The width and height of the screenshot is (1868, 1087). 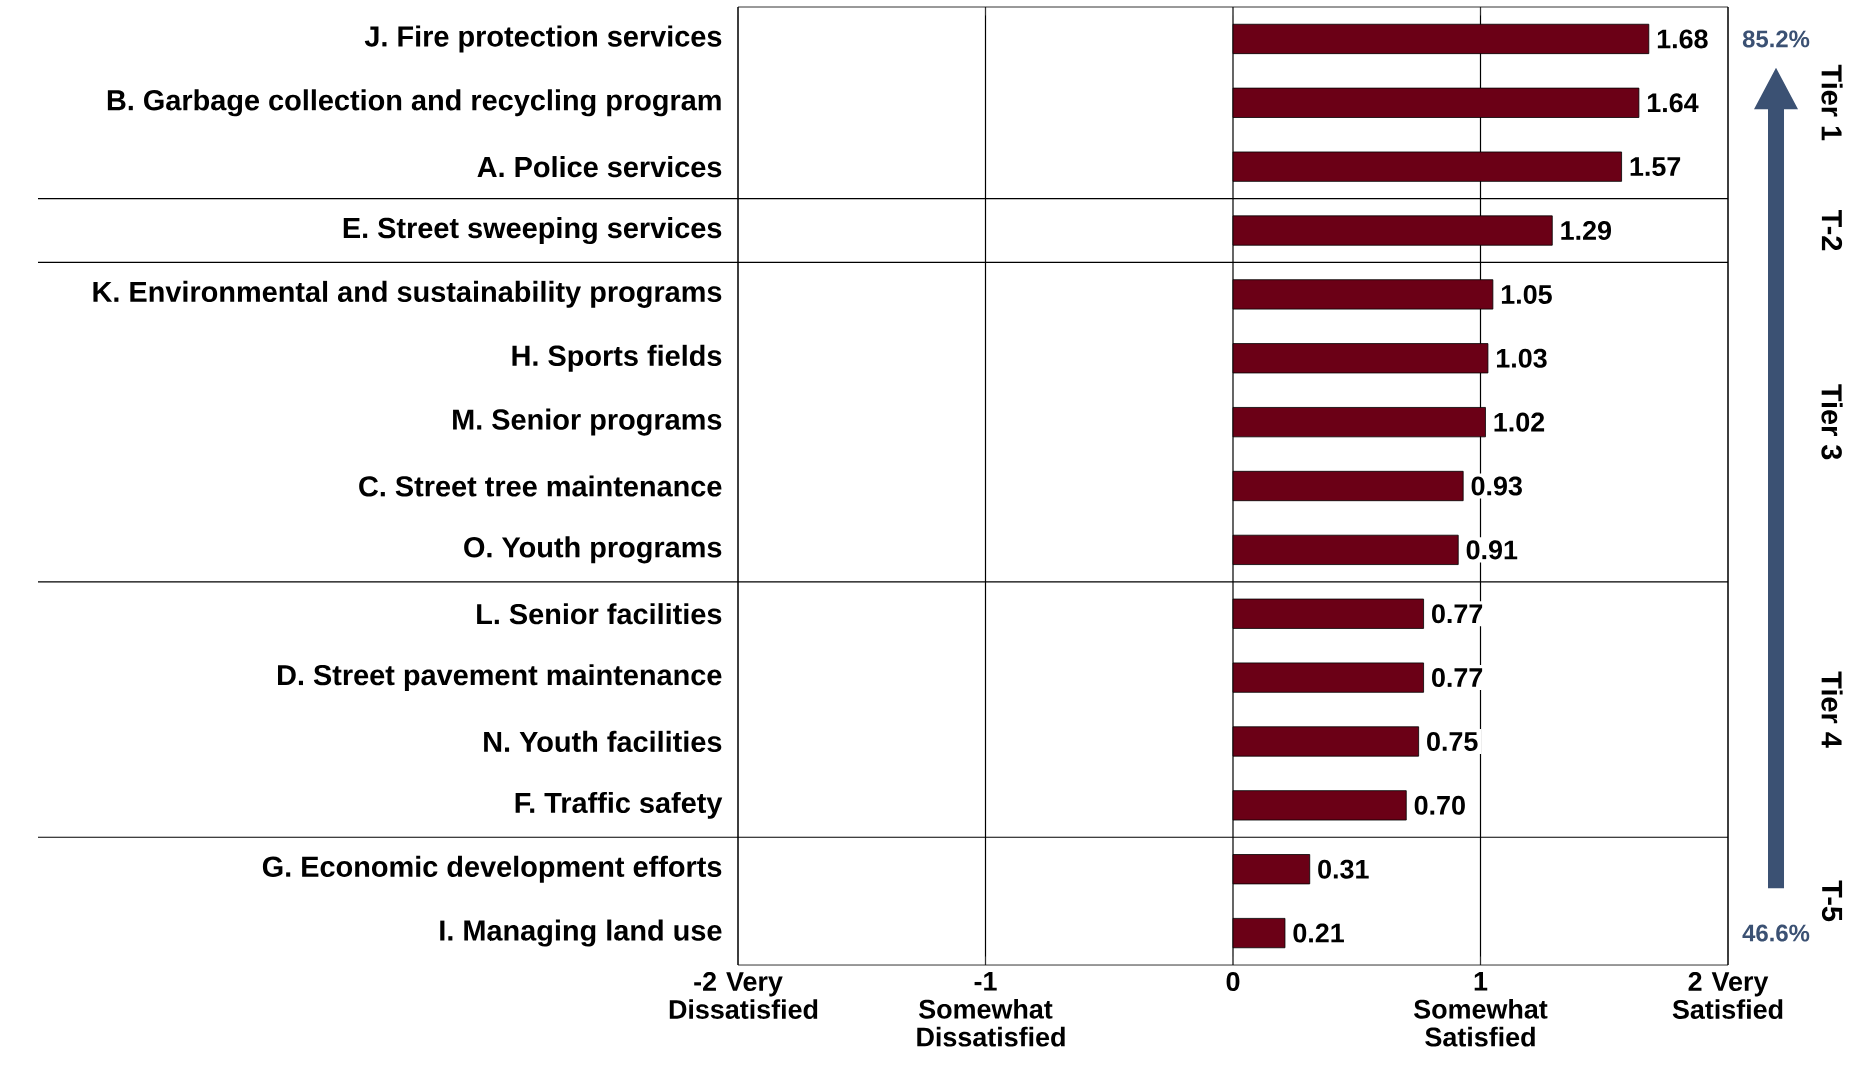 What do you see at coordinates (1439, 805) in the screenshot?
I see `data-label: 0.70` at bounding box center [1439, 805].